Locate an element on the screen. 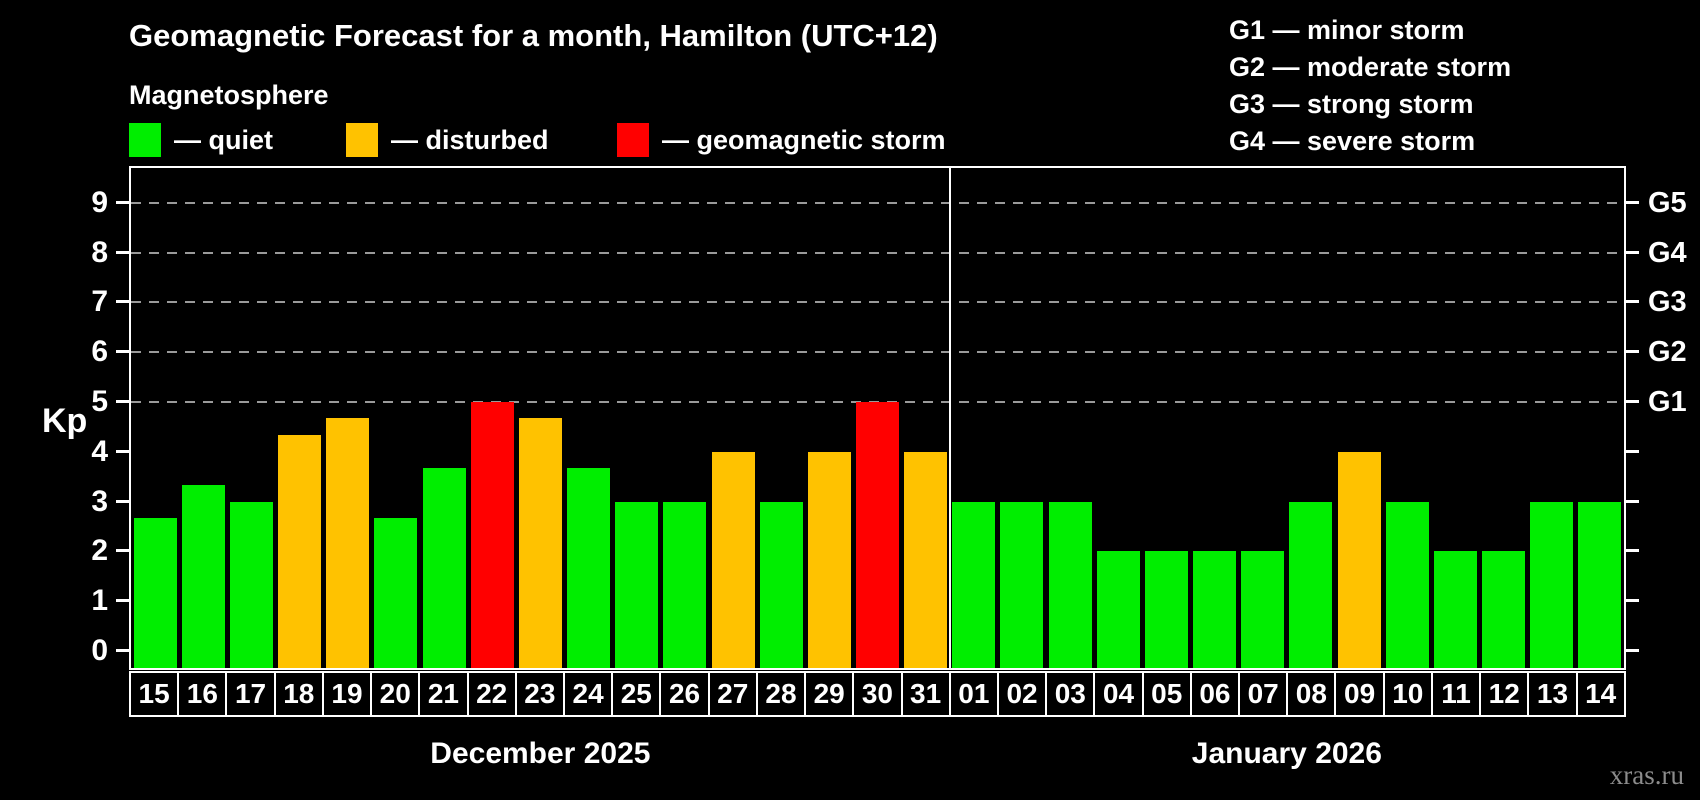 The height and width of the screenshot is (800, 1700). date-cell-03: 03 is located at coordinates (1070, 694).